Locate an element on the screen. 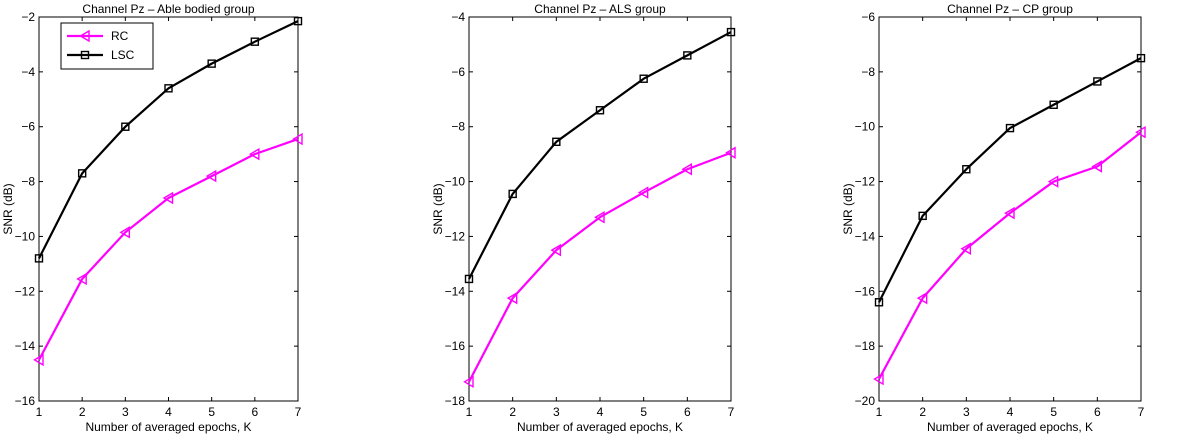 The width and height of the screenshot is (1182, 445). legend-entry-lsc: LSC is located at coordinates (101, 55).